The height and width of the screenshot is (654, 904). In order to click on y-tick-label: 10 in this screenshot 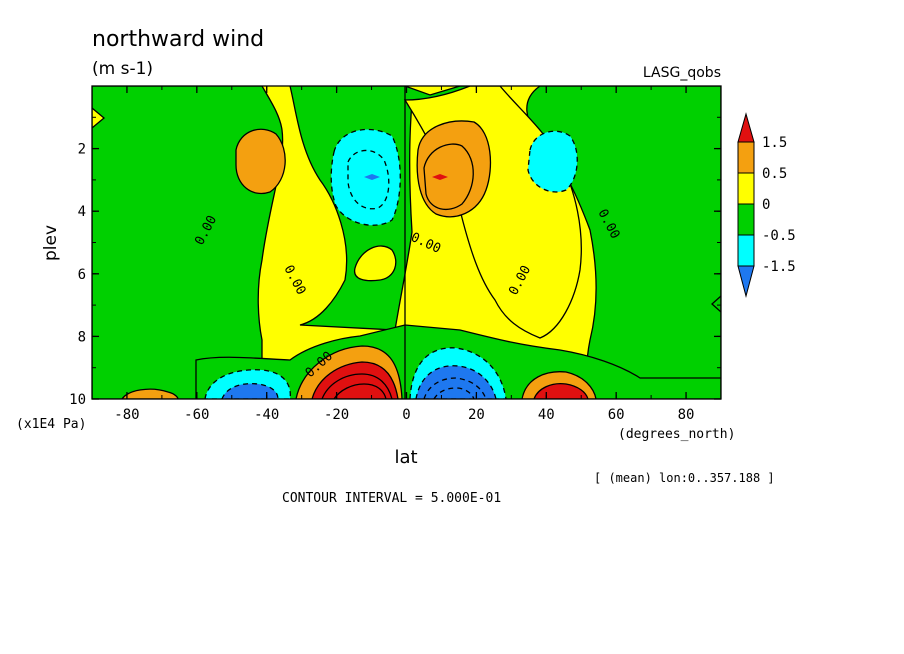, I will do `click(77, 400)`.